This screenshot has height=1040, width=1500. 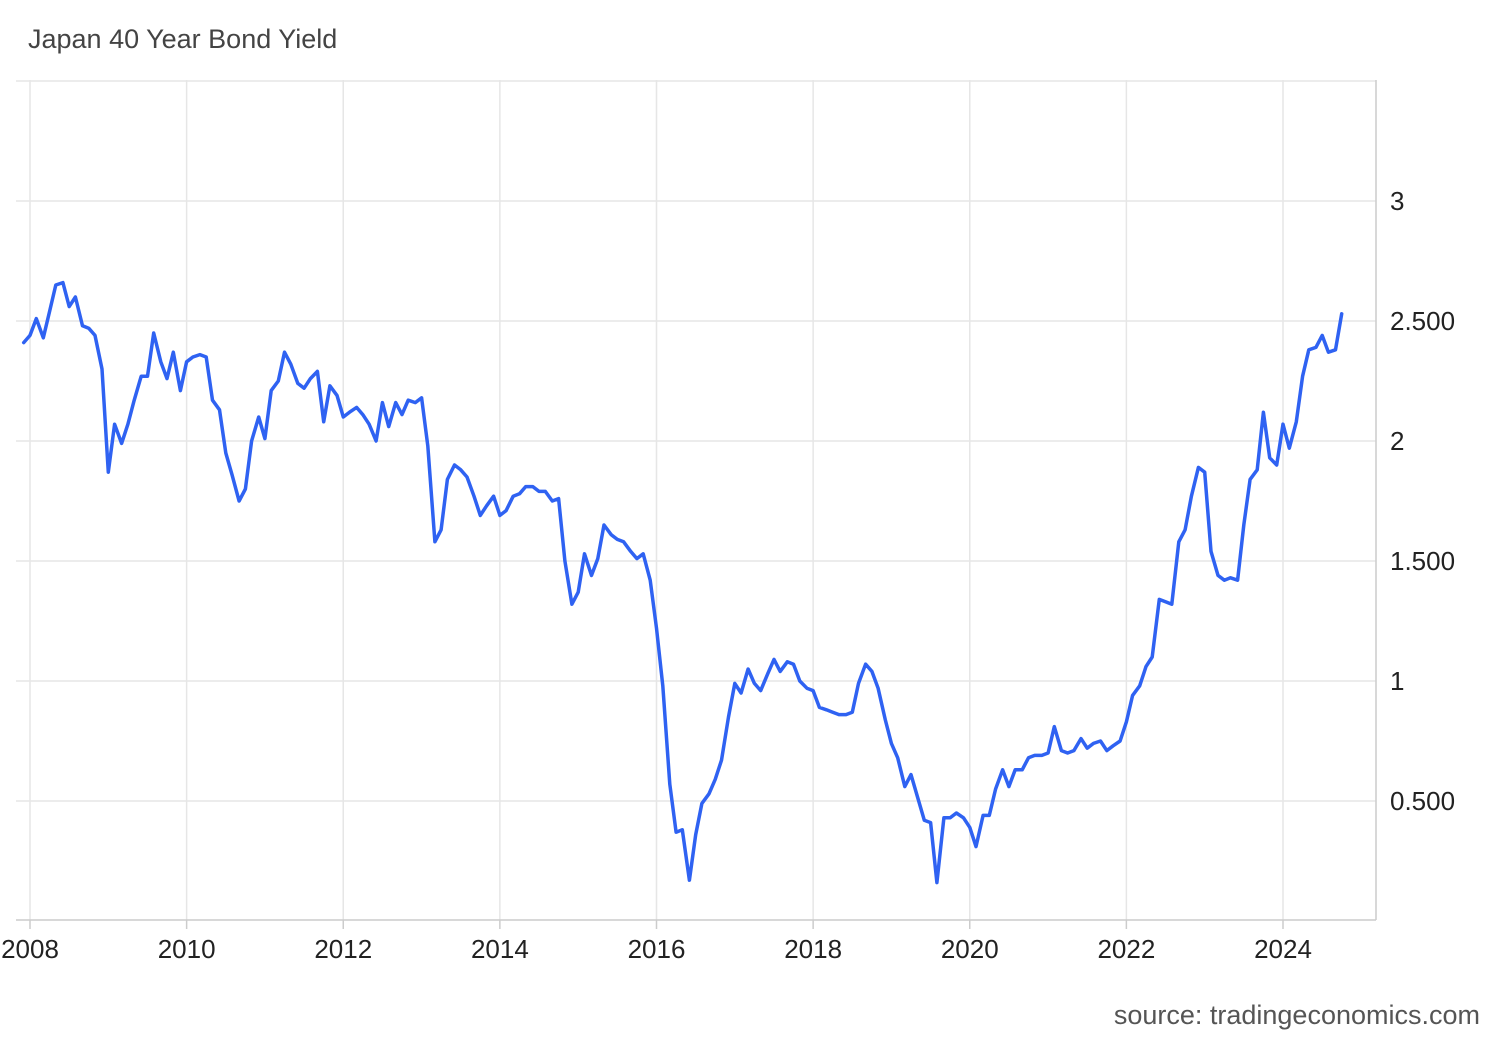 What do you see at coordinates (1283, 949) in the screenshot?
I see `x-tick-label: 2024` at bounding box center [1283, 949].